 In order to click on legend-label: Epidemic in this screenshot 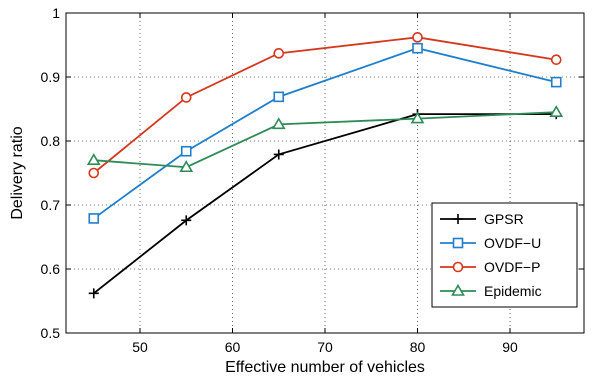, I will do `click(513, 291)`.